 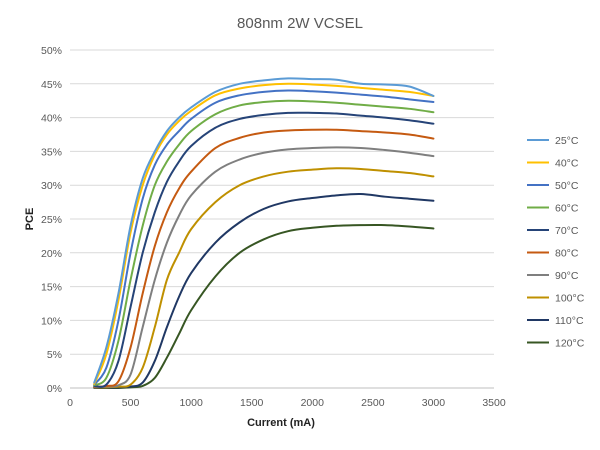 What do you see at coordinates (567, 209) in the screenshot?
I see `legend-label: 60°C` at bounding box center [567, 209].